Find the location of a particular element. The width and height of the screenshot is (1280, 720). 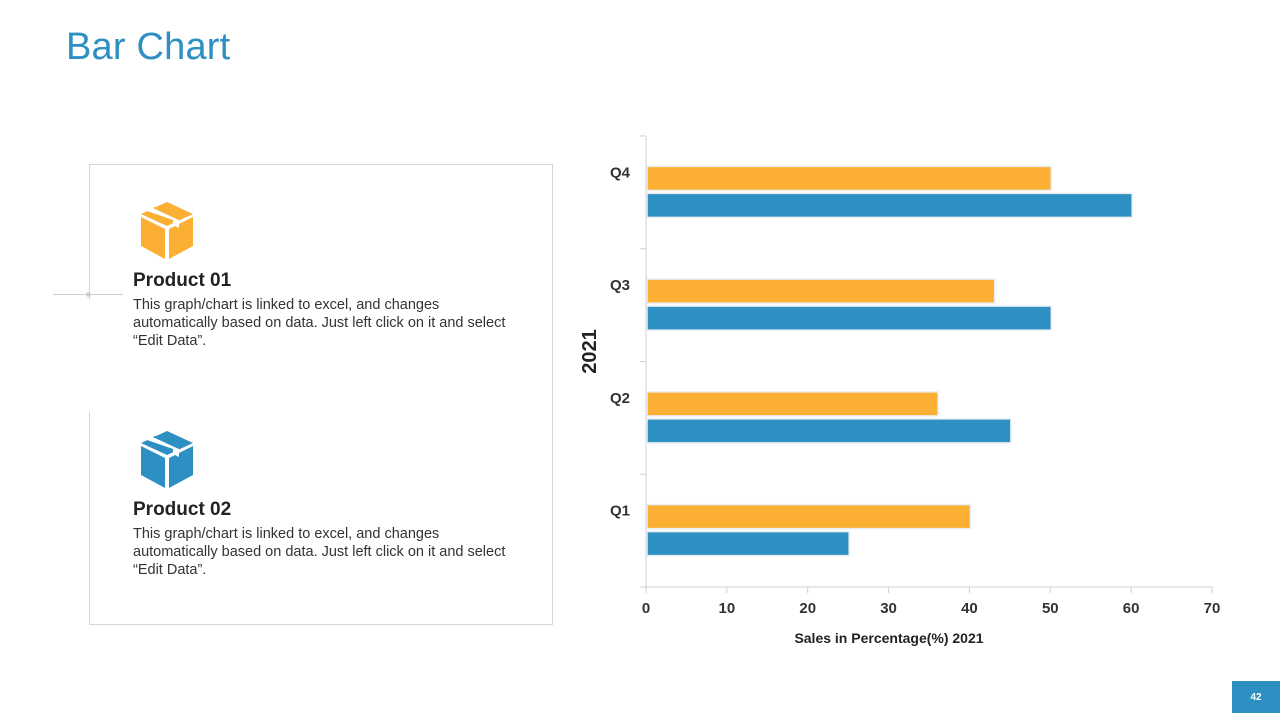

x-tick-label: 10 is located at coordinates (727, 608).